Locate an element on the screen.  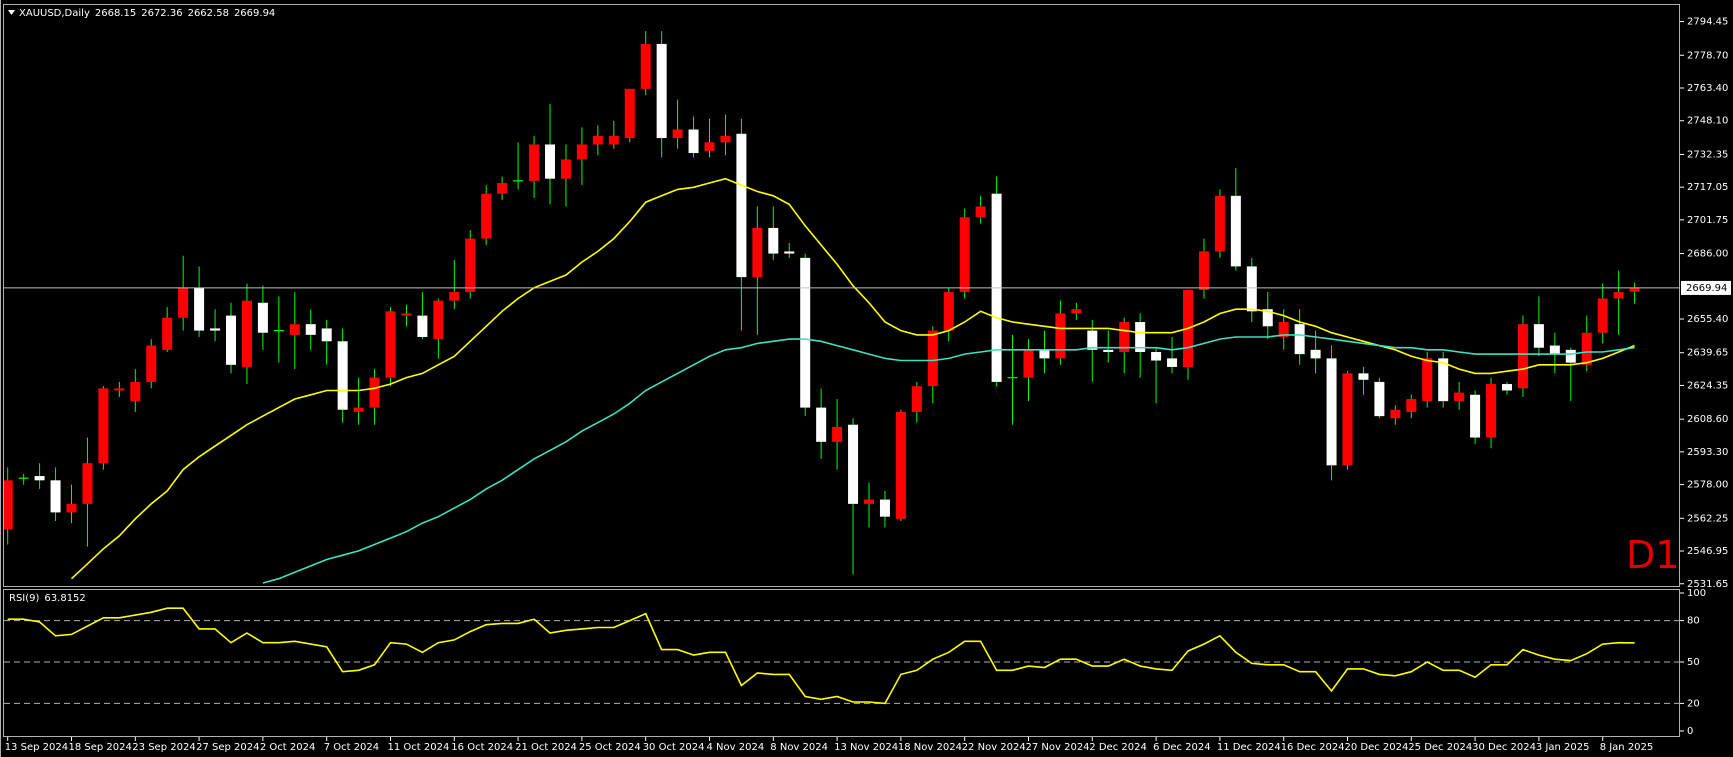
last-low: 2662.58 is located at coordinates (208, 13).